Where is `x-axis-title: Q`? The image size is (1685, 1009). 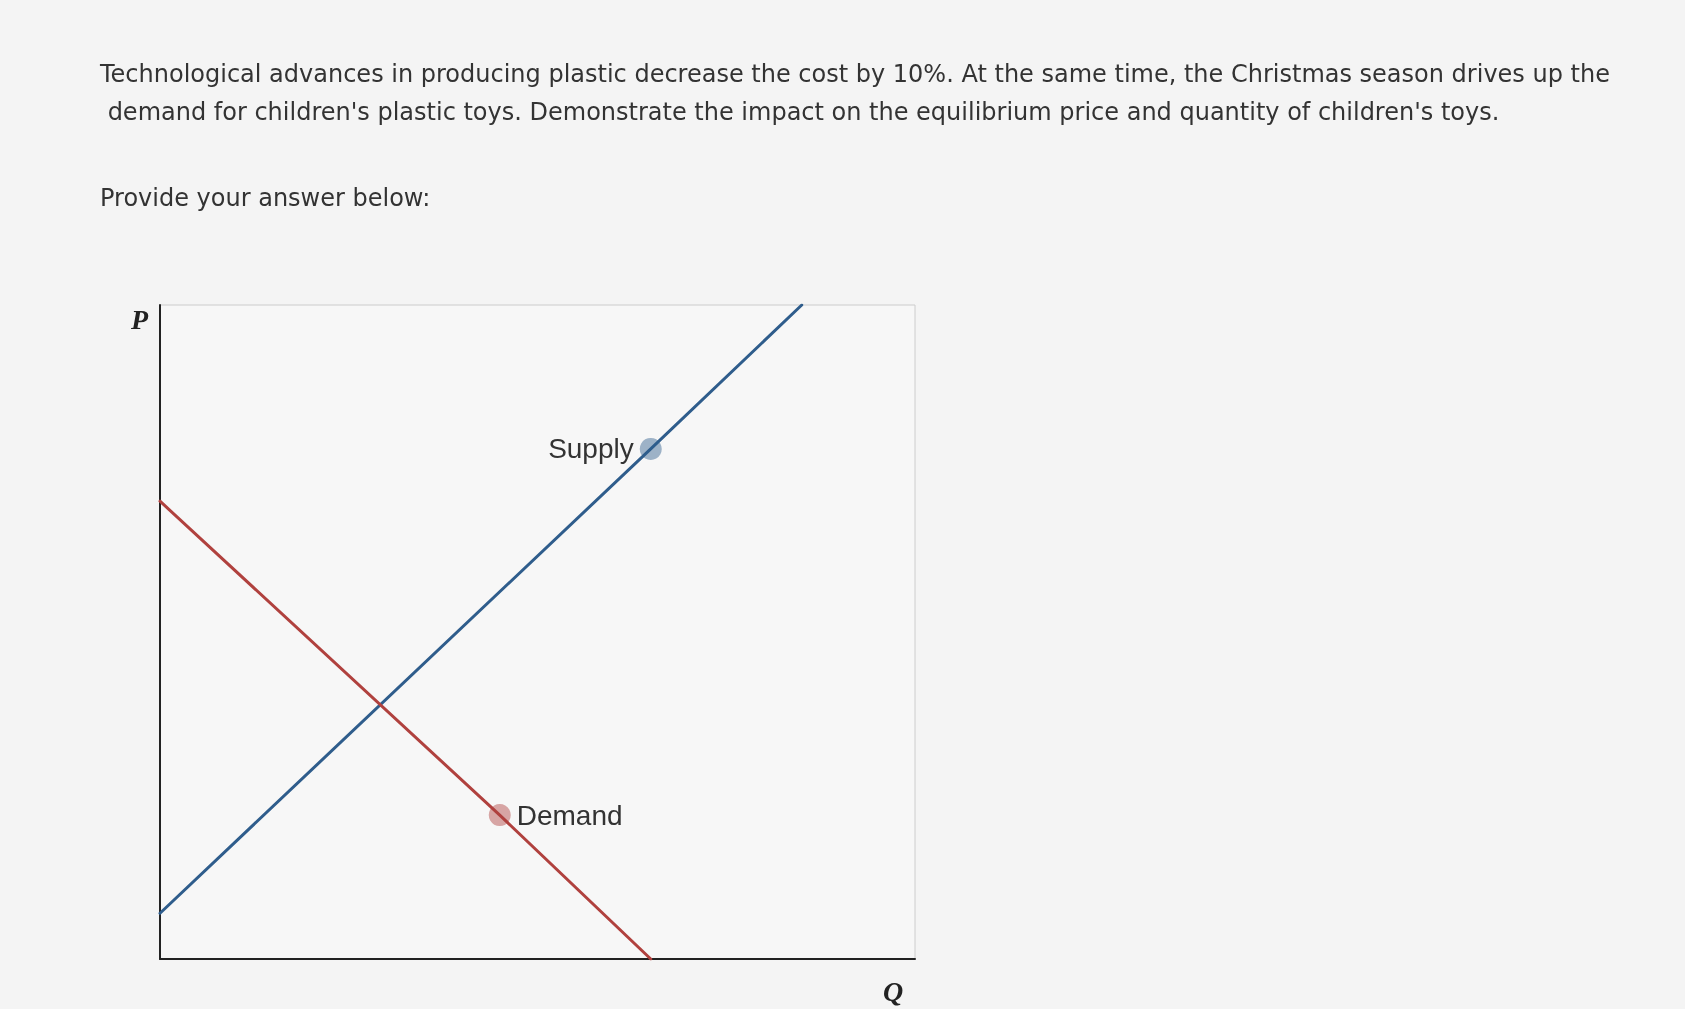 x-axis-title: Q is located at coordinates (893, 991).